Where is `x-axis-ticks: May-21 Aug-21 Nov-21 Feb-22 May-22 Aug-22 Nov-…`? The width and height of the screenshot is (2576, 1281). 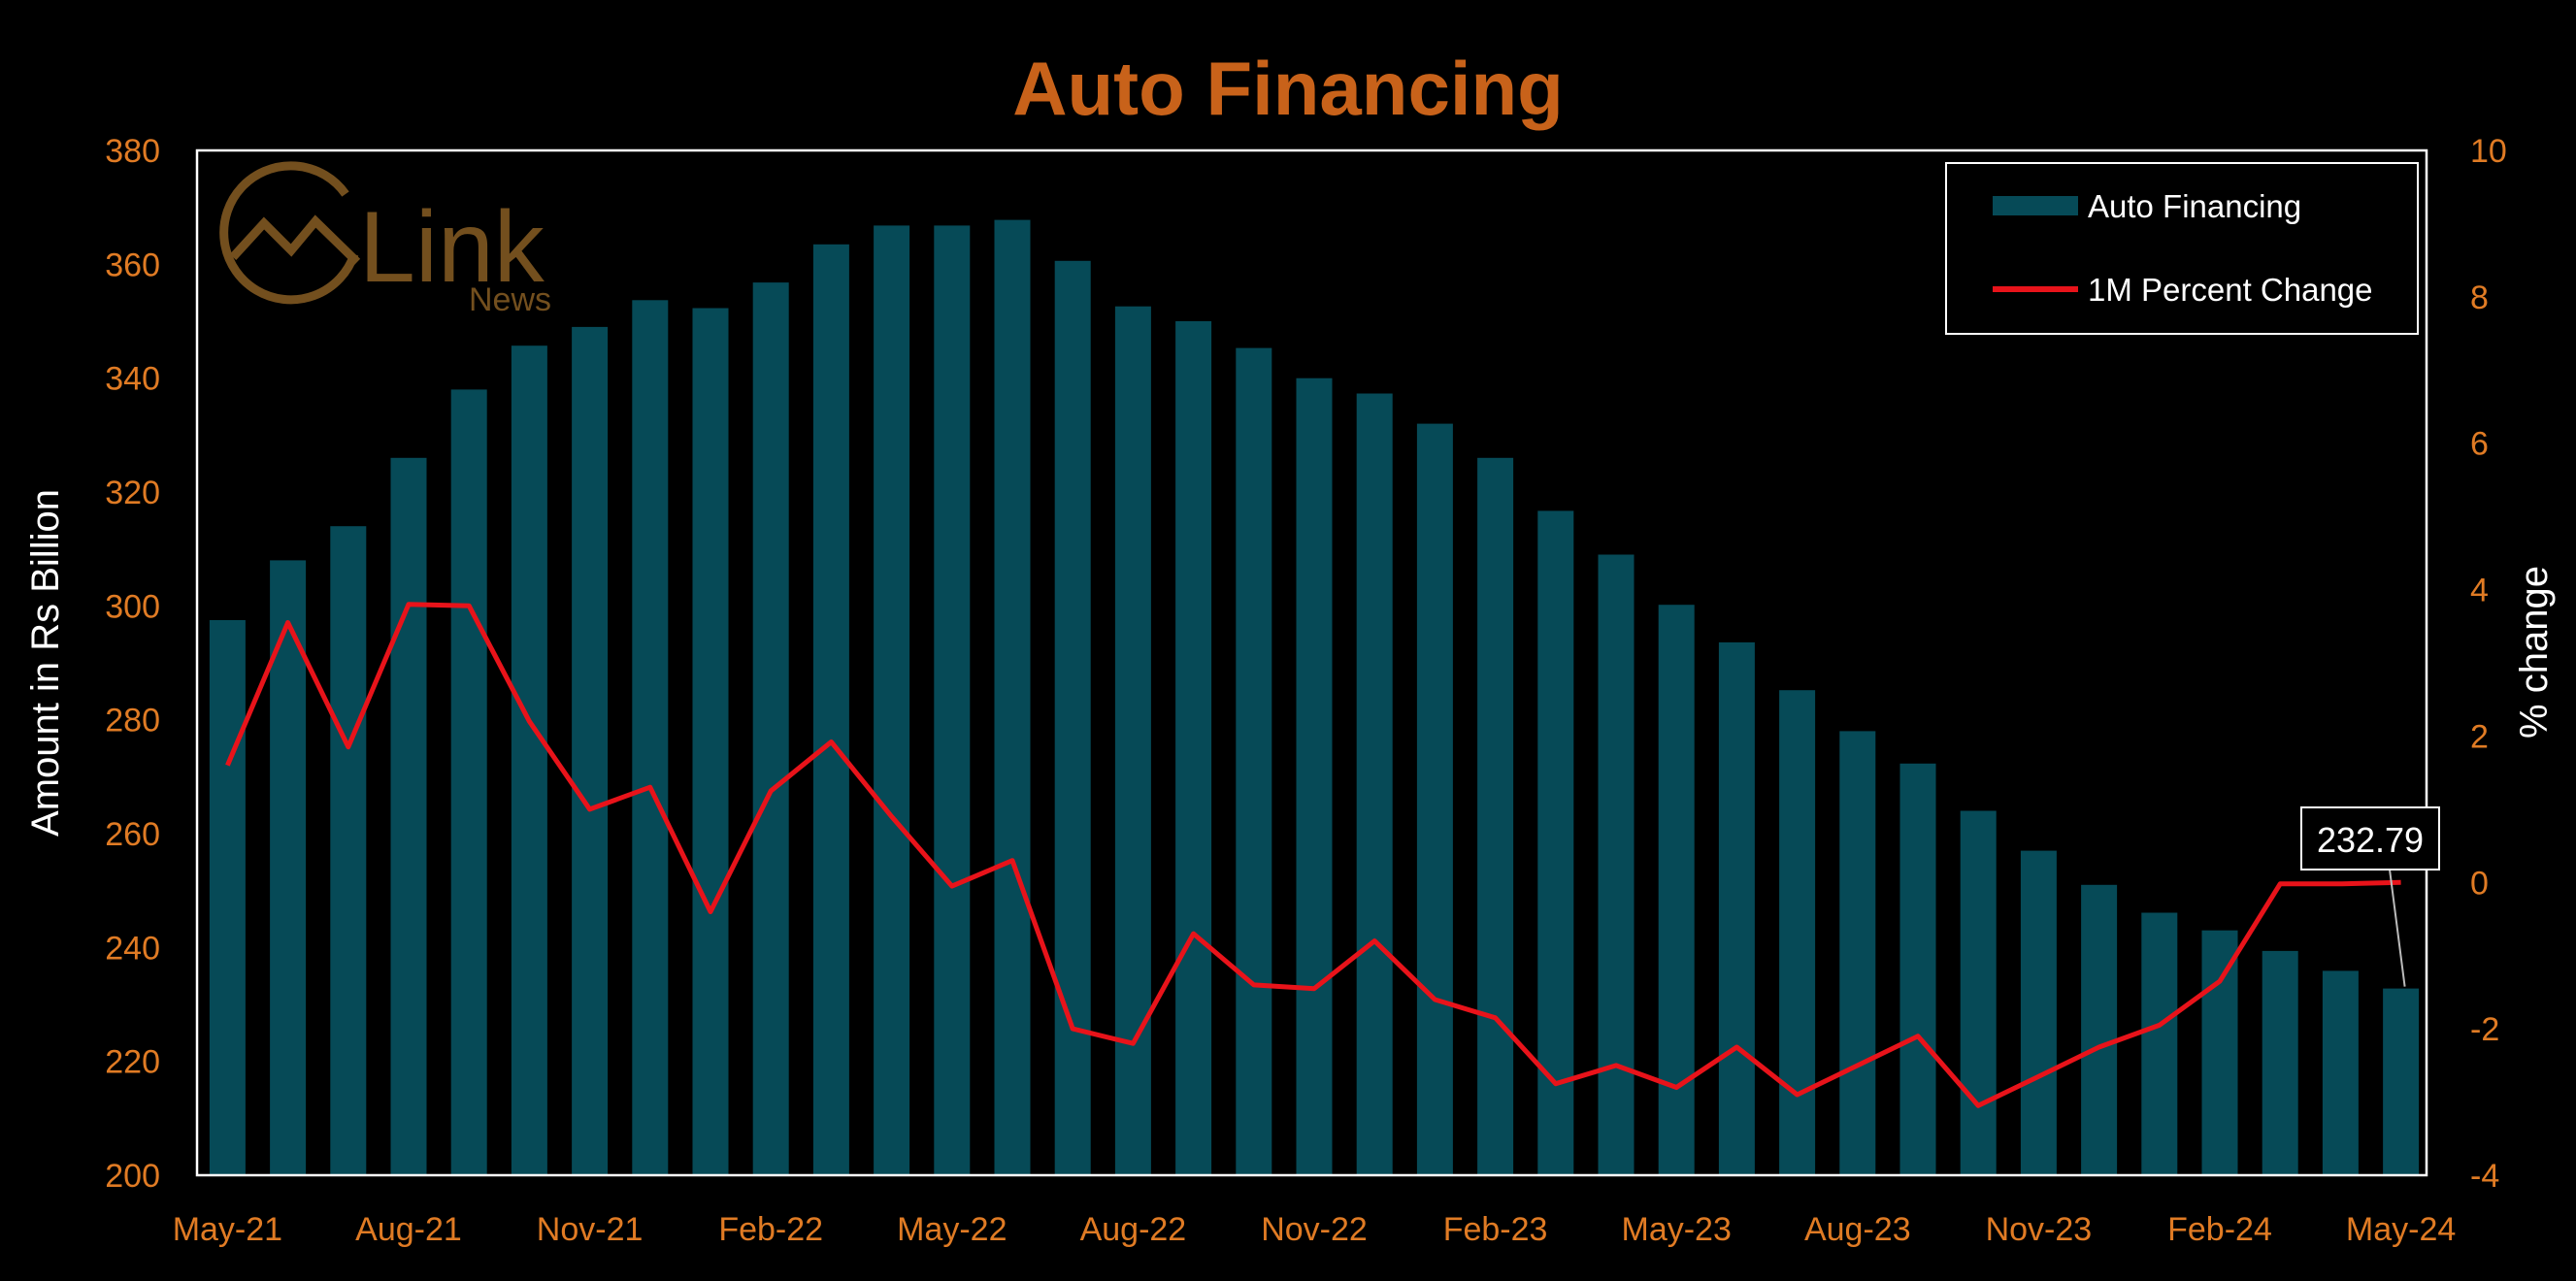
x-axis-ticks: May-21 Aug-21 Nov-21 Feb-22 May-22 Aug-22 Nov-… is located at coordinates (1315, 1230).